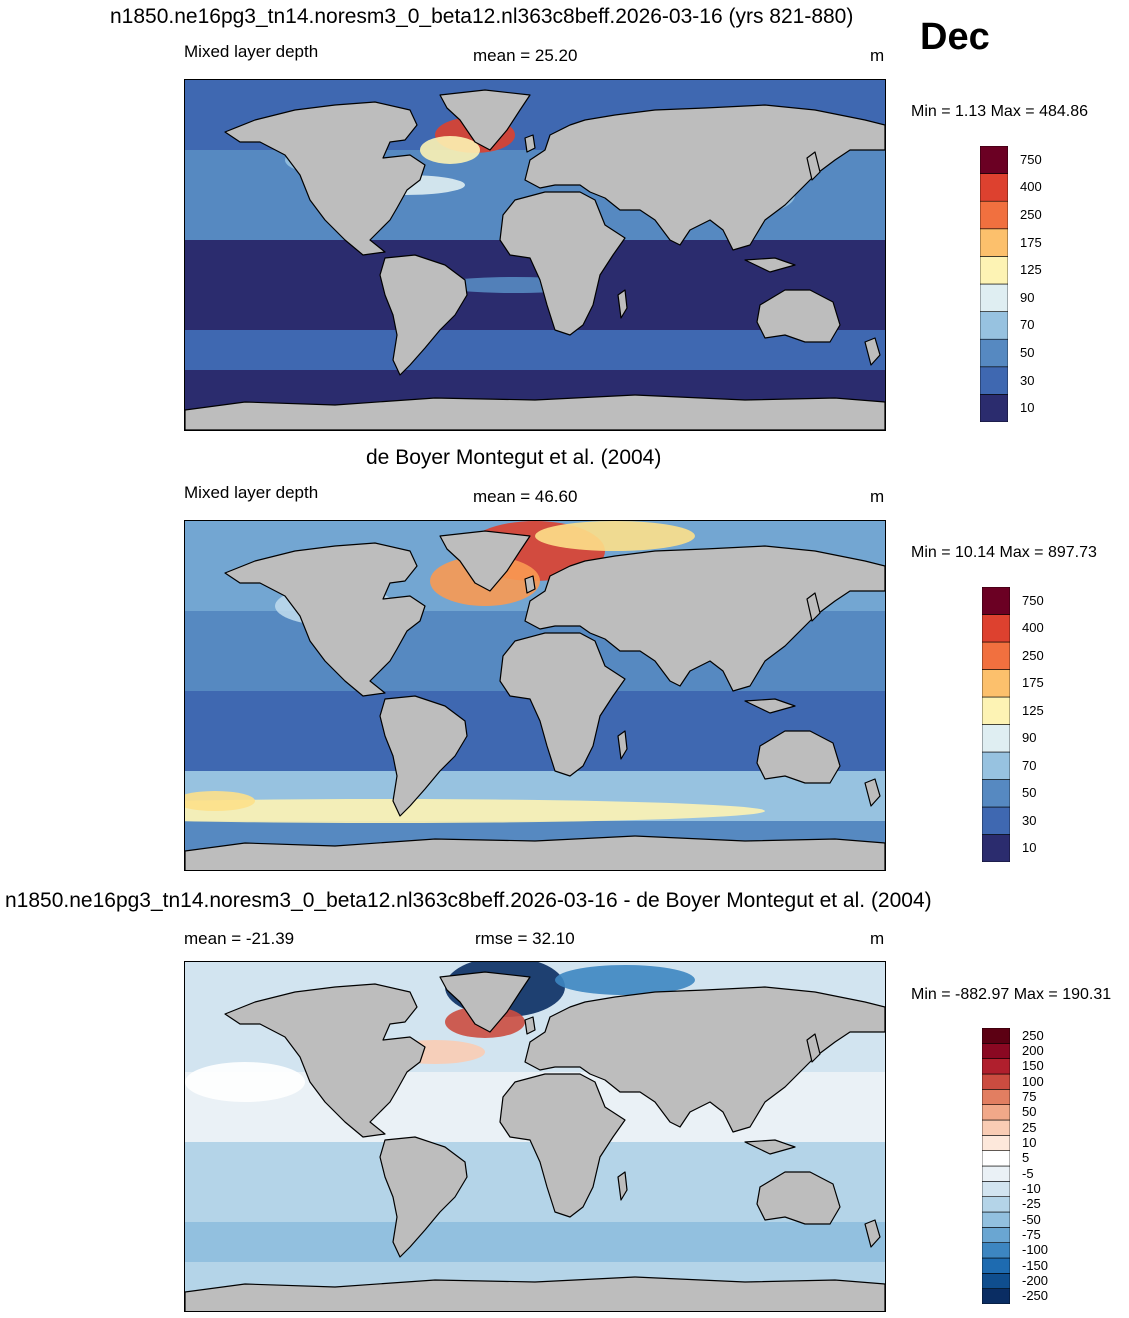 The width and height of the screenshot is (1129, 1318). What do you see at coordinates (1033, 1050) in the screenshot?
I see `colorbar-tick-label: 200` at bounding box center [1033, 1050].